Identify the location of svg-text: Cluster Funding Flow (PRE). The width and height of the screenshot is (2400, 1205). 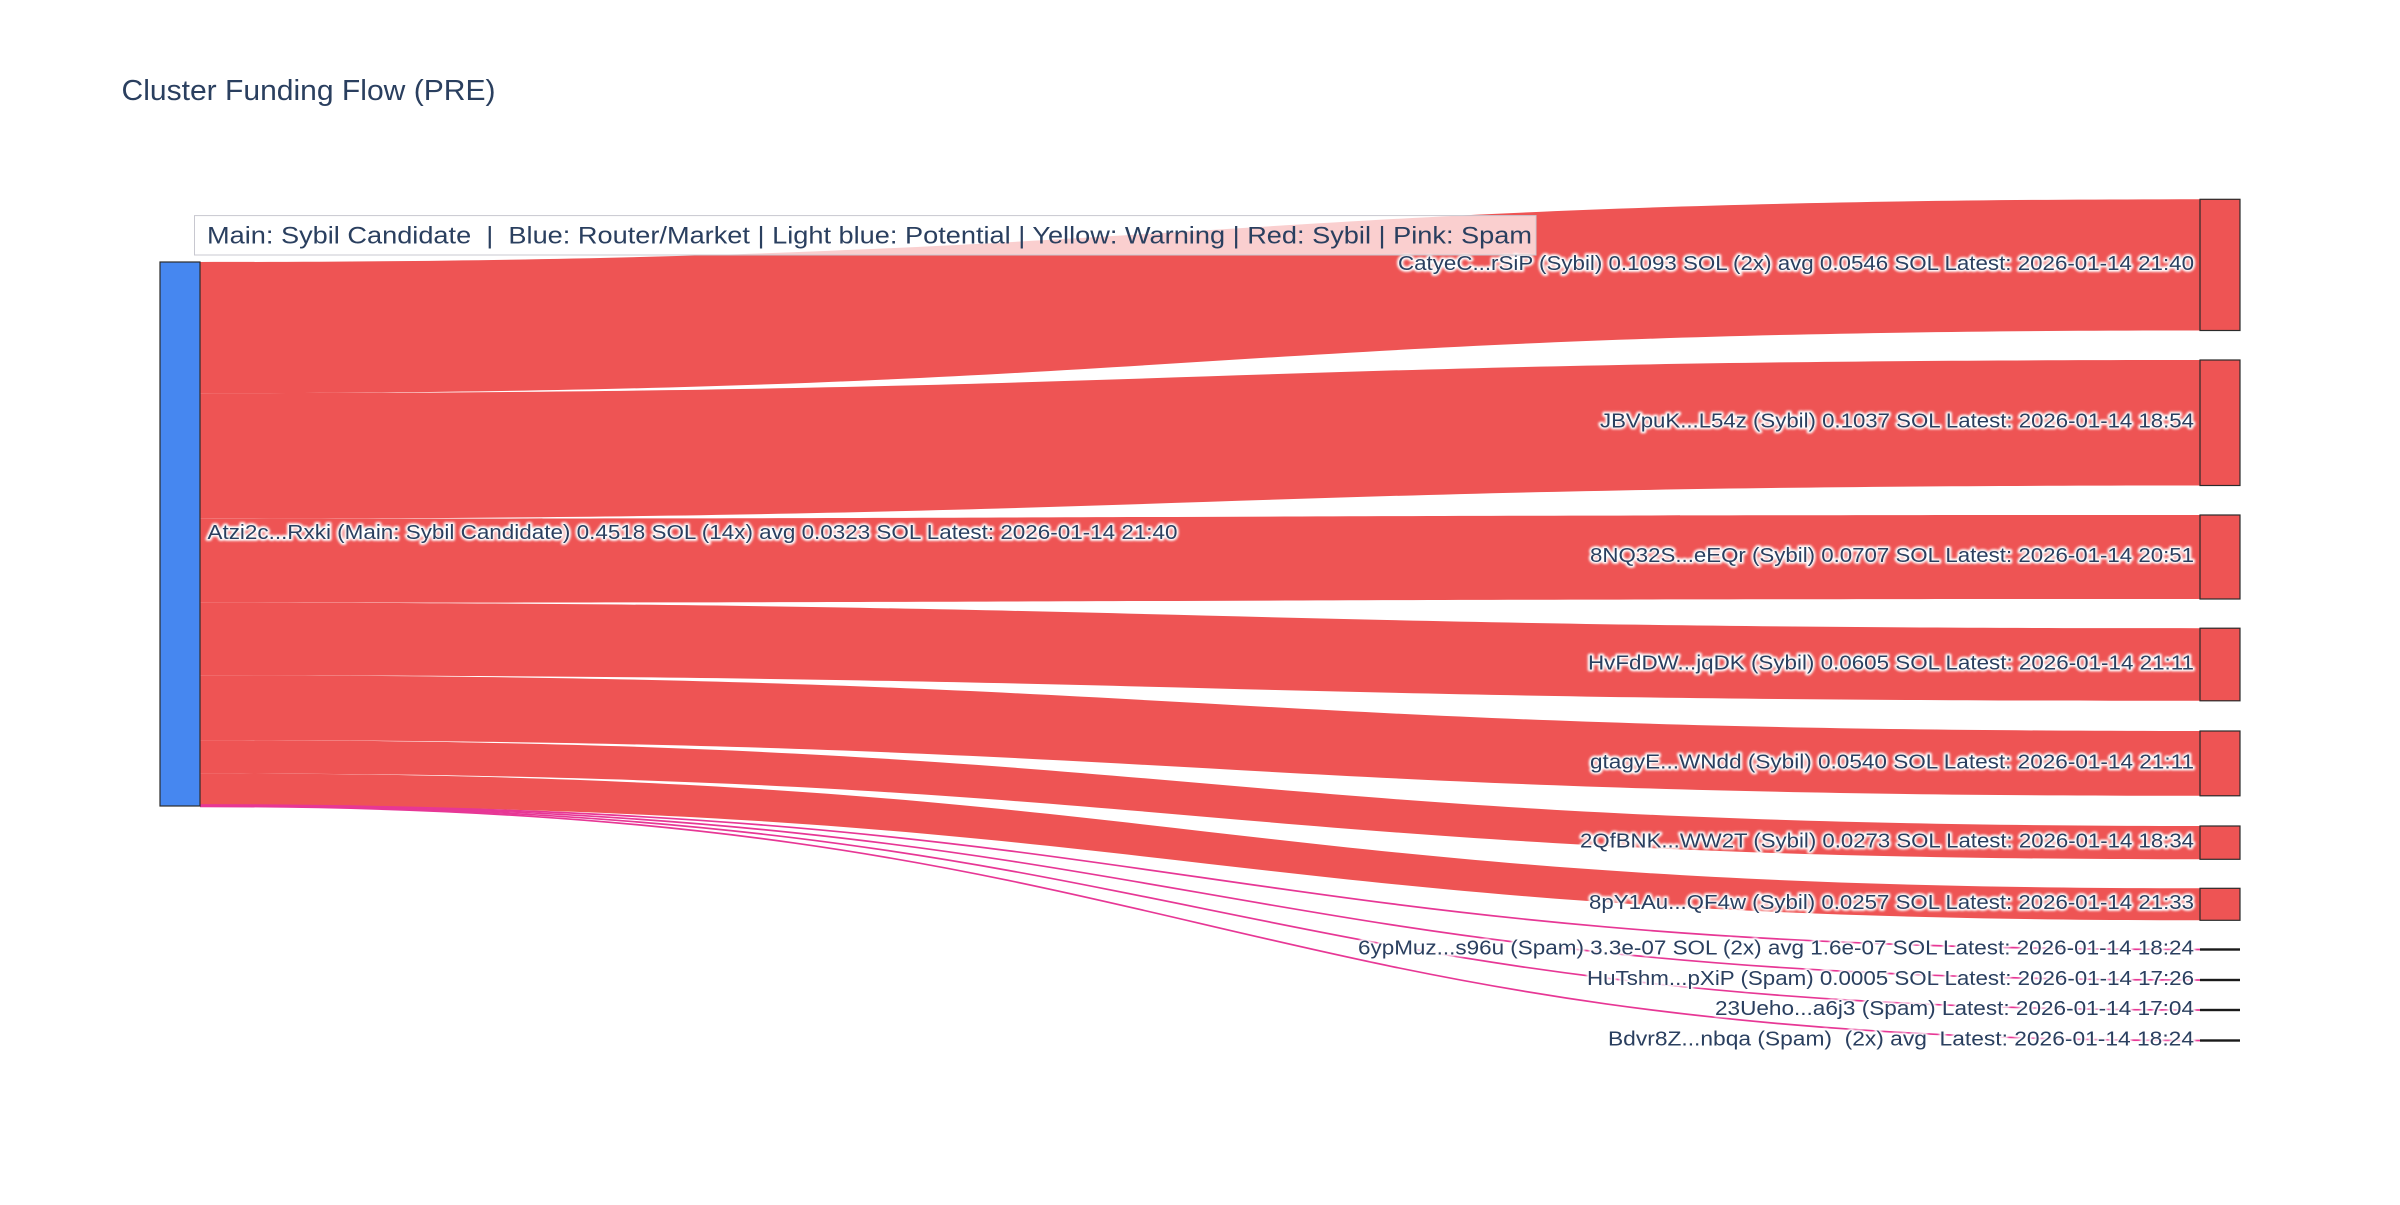
(309, 91).